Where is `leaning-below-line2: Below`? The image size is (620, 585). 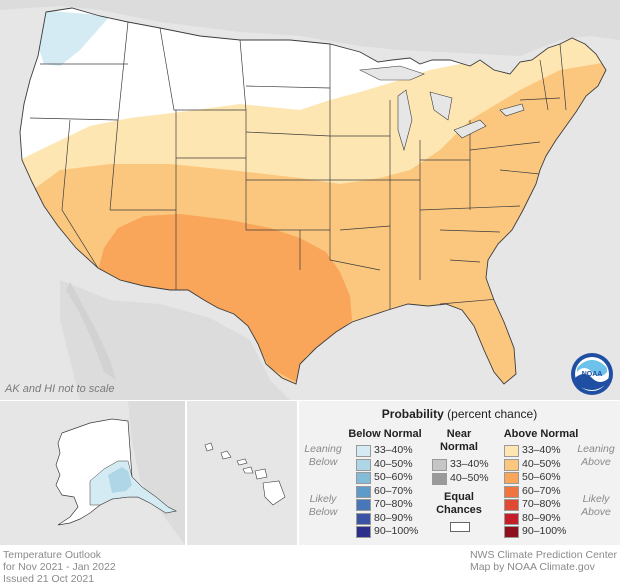
leaning-below-line2: Below is located at coordinates (323, 462).